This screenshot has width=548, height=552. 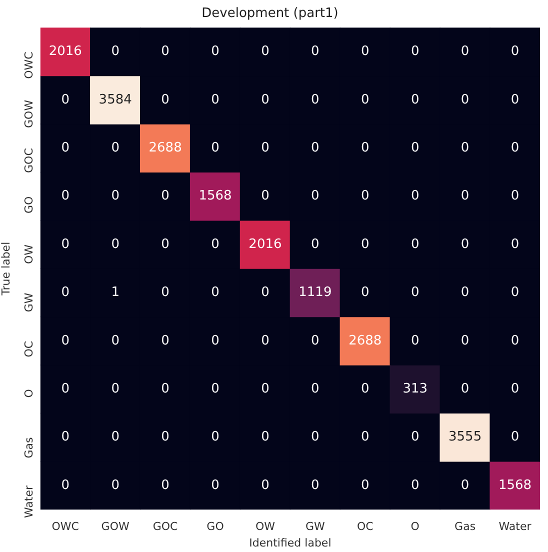 What do you see at coordinates (315, 292) in the screenshot?
I see `data-label: 1119` at bounding box center [315, 292].